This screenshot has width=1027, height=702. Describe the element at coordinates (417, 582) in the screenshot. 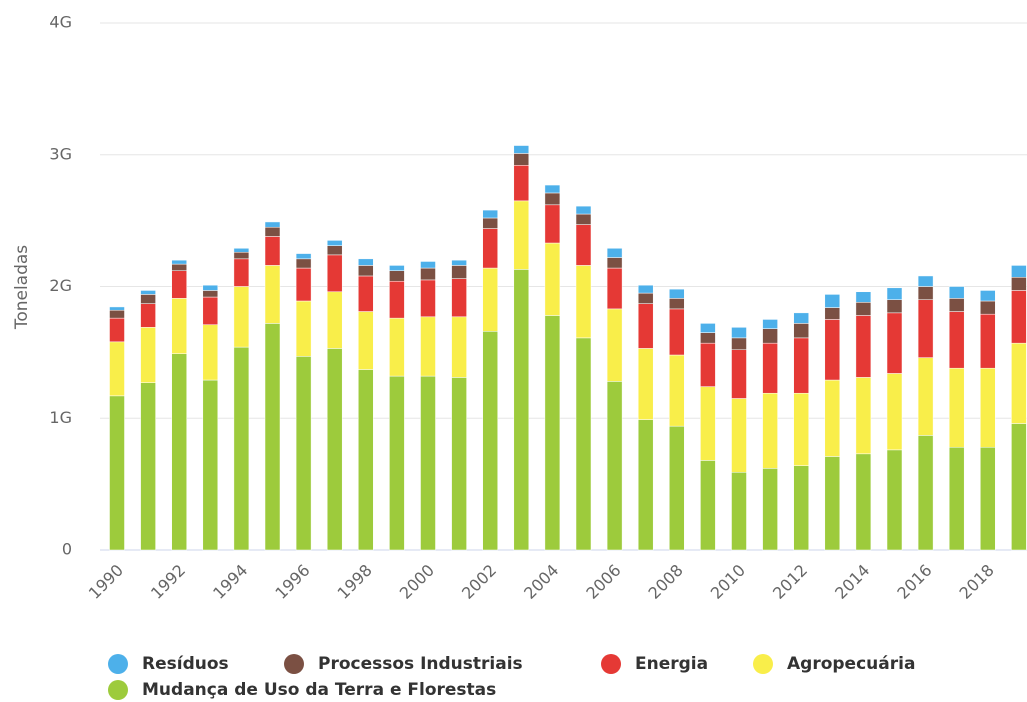

I see `x-tick-label: 2000` at that location.